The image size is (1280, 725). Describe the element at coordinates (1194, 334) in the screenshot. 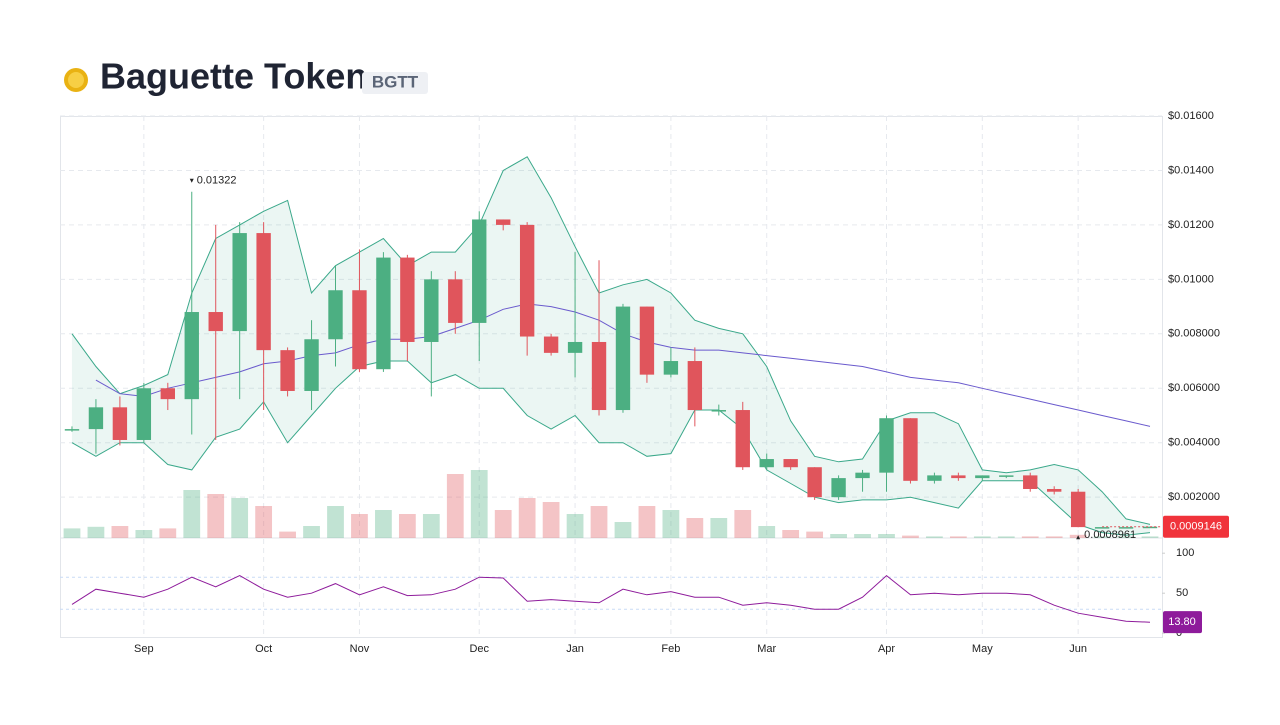

I see `y-tick-label: $0.008000` at that location.